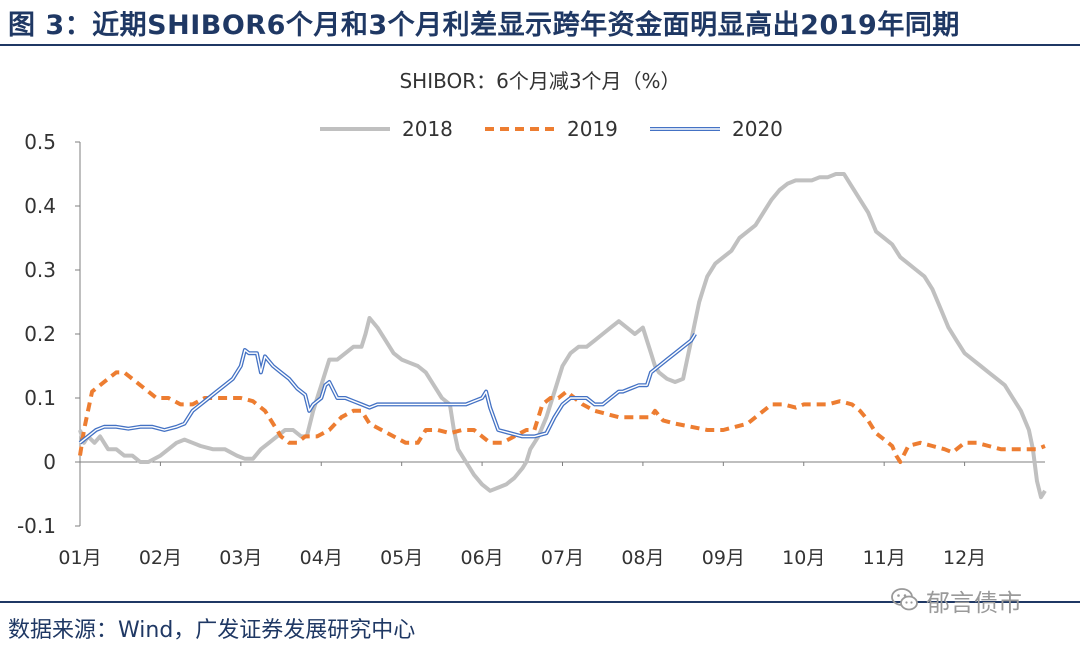 The height and width of the screenshot is (649, 1080). Describe the element at coordinates (321, 558) in the screenshot. I see `x-tick-label: 04月` at that location.